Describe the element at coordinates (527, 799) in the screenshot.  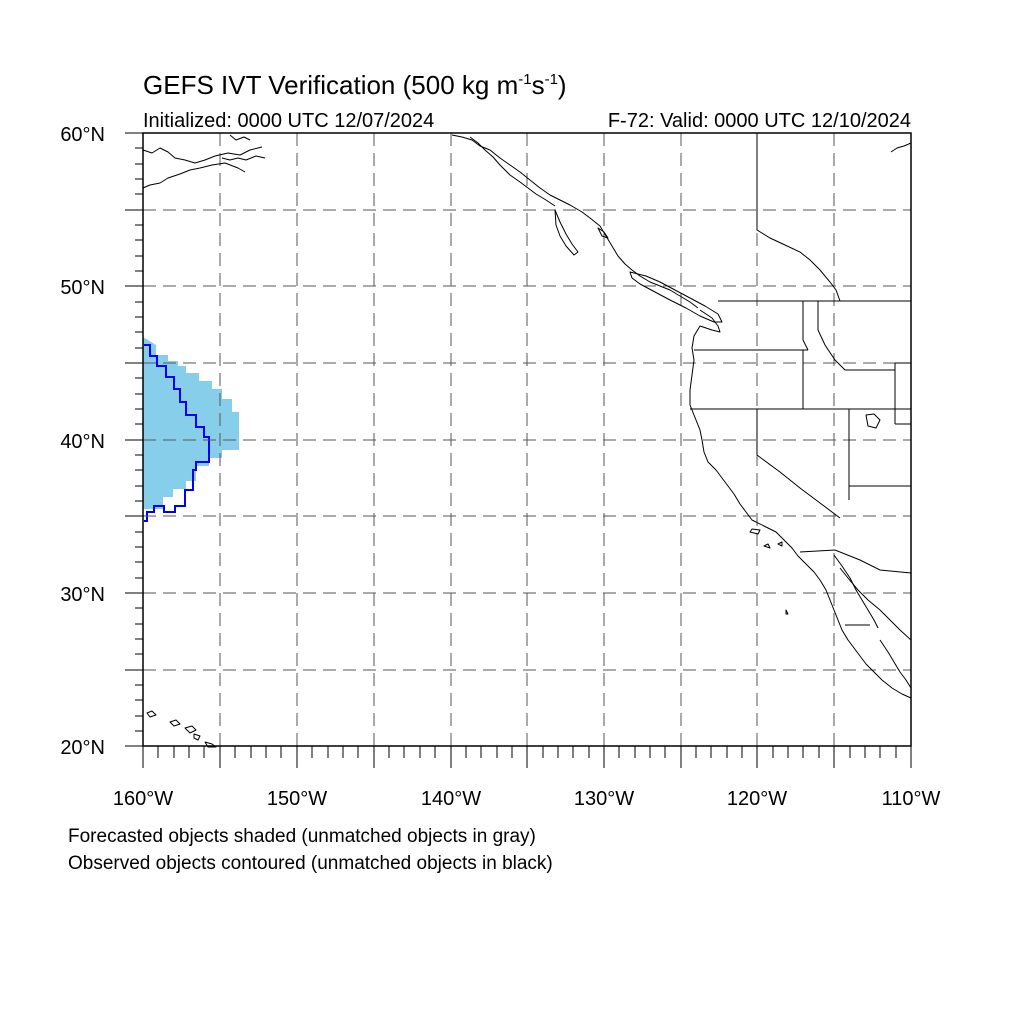
I see `longitude-labels: 160°W 150°W 140°W 130°W 120°W 110°W` at that location.